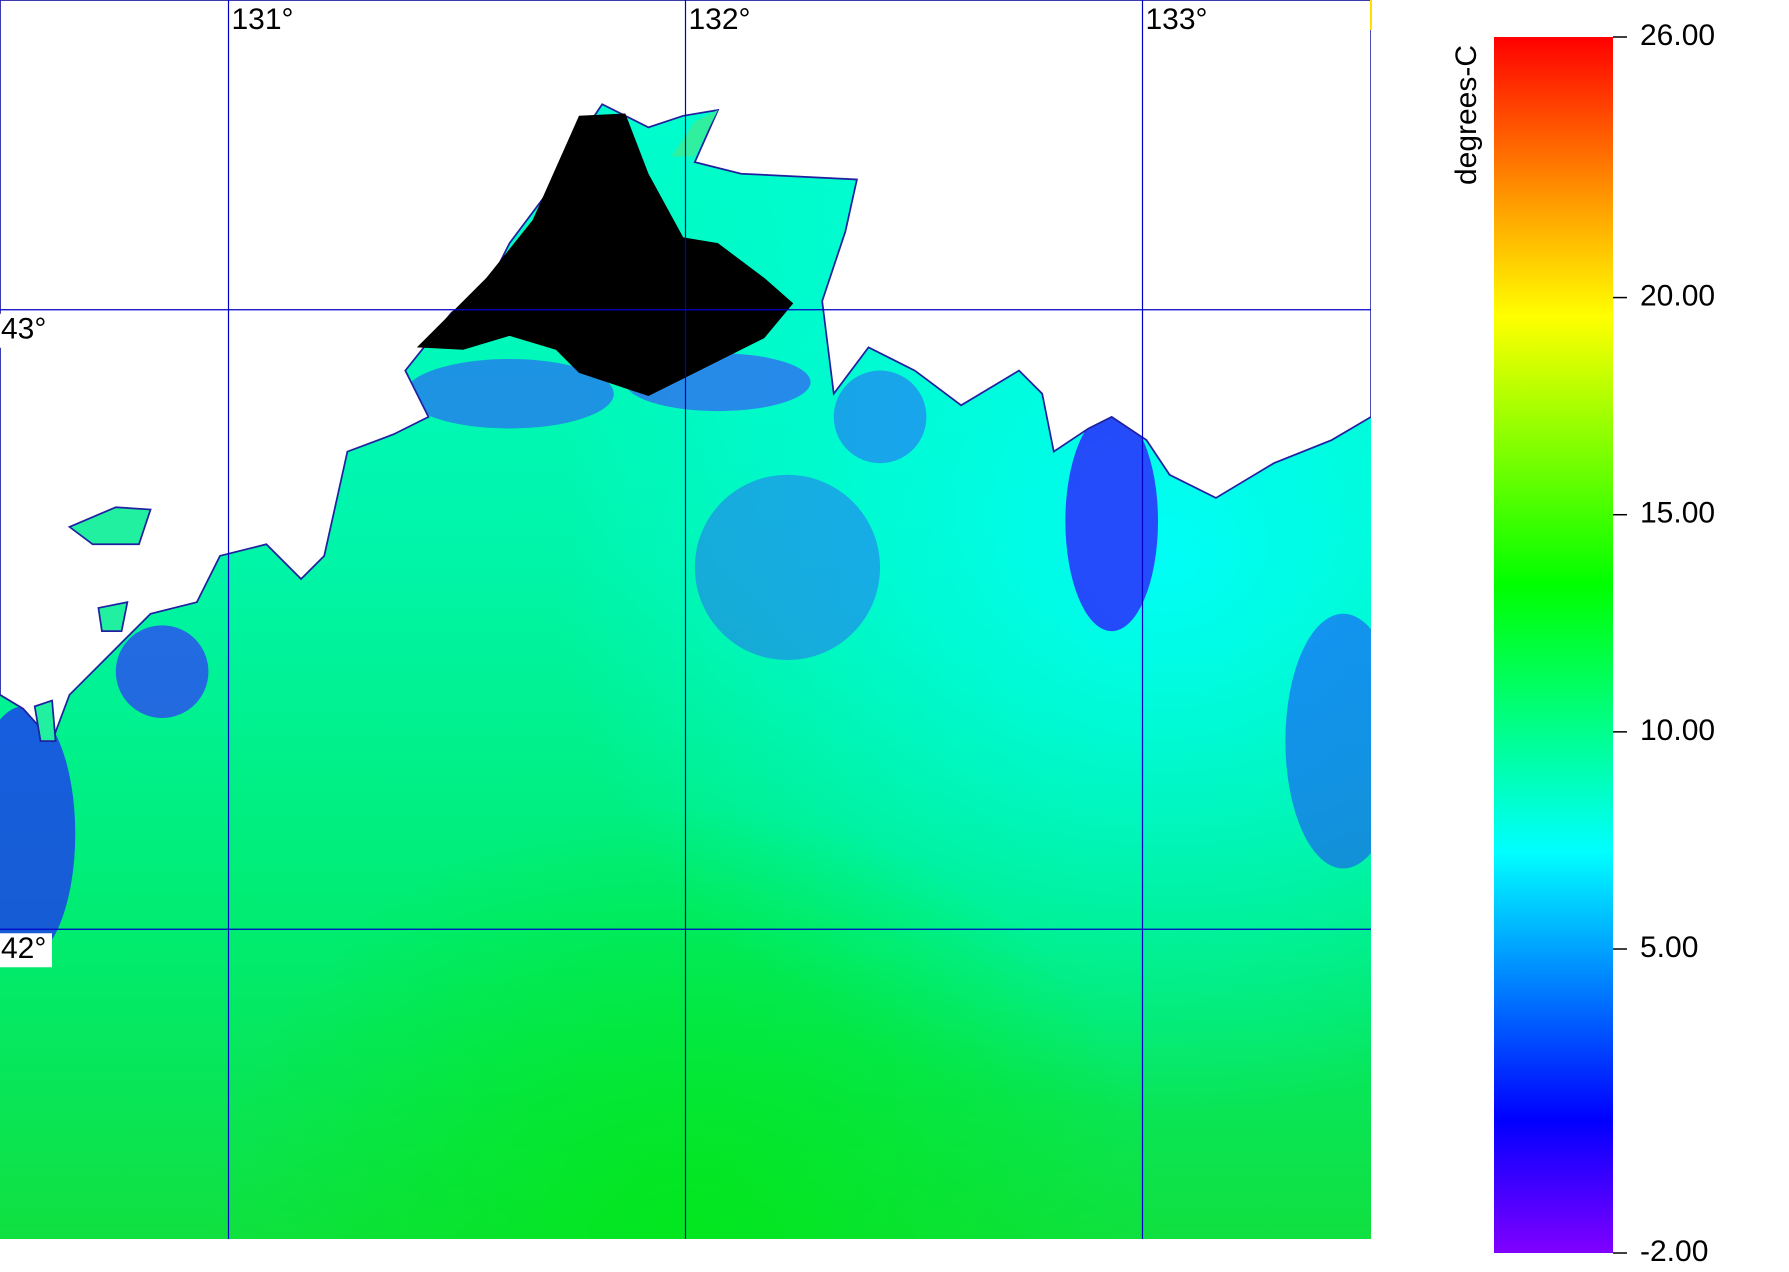  What do you see at coordinates (605, 255) in the screenshot?
I see `masked-bay` at bounding box center [605, 255].